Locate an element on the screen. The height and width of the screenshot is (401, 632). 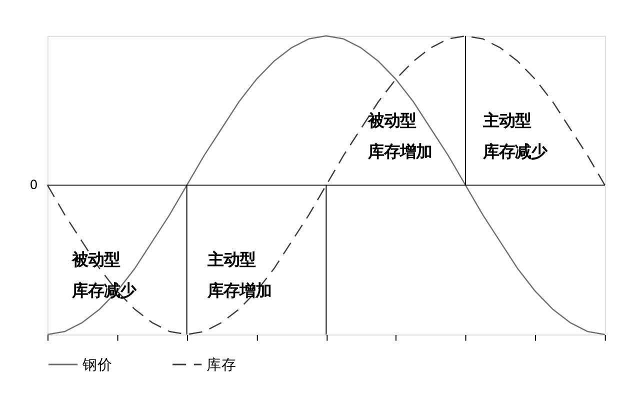
ref-line-label: 0 is located at coordinates (34, 184).